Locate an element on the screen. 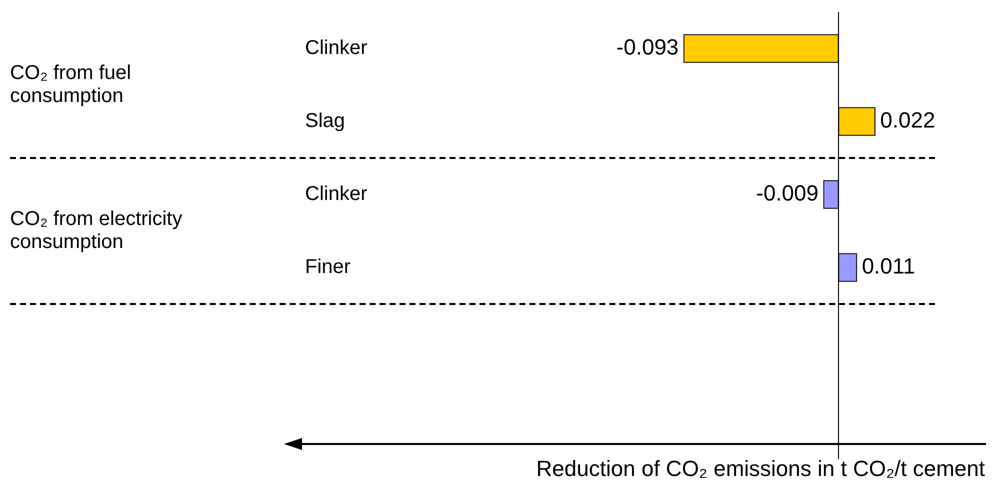 The width and height of the screenshot is (999, 493). y-tick-label: Finer is located at coordinates (328, 267).